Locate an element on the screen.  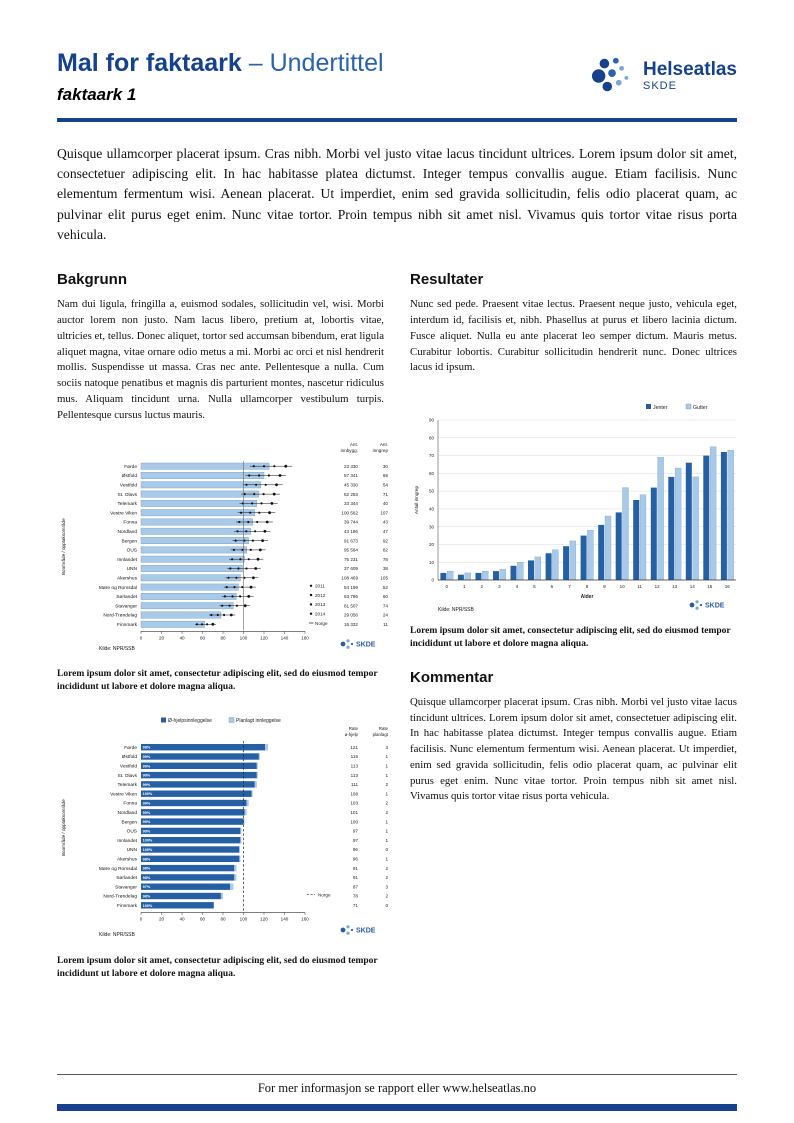
svg-text: 24 is located at coordinates (386, 615).